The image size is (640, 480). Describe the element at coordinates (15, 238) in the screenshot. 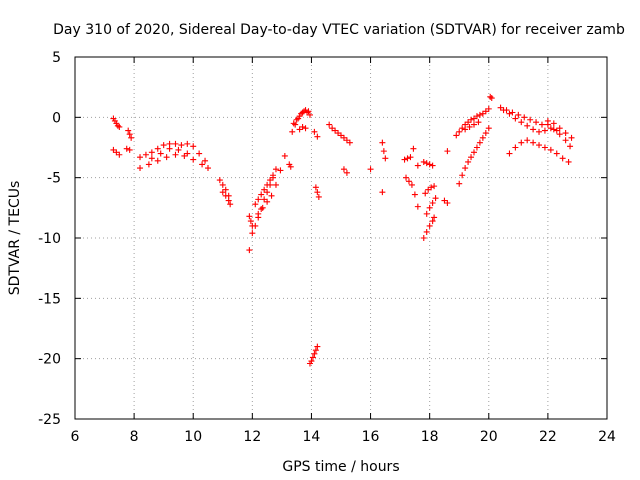

I see `y-axis-label: SDTVAR / TECUs` at that location.